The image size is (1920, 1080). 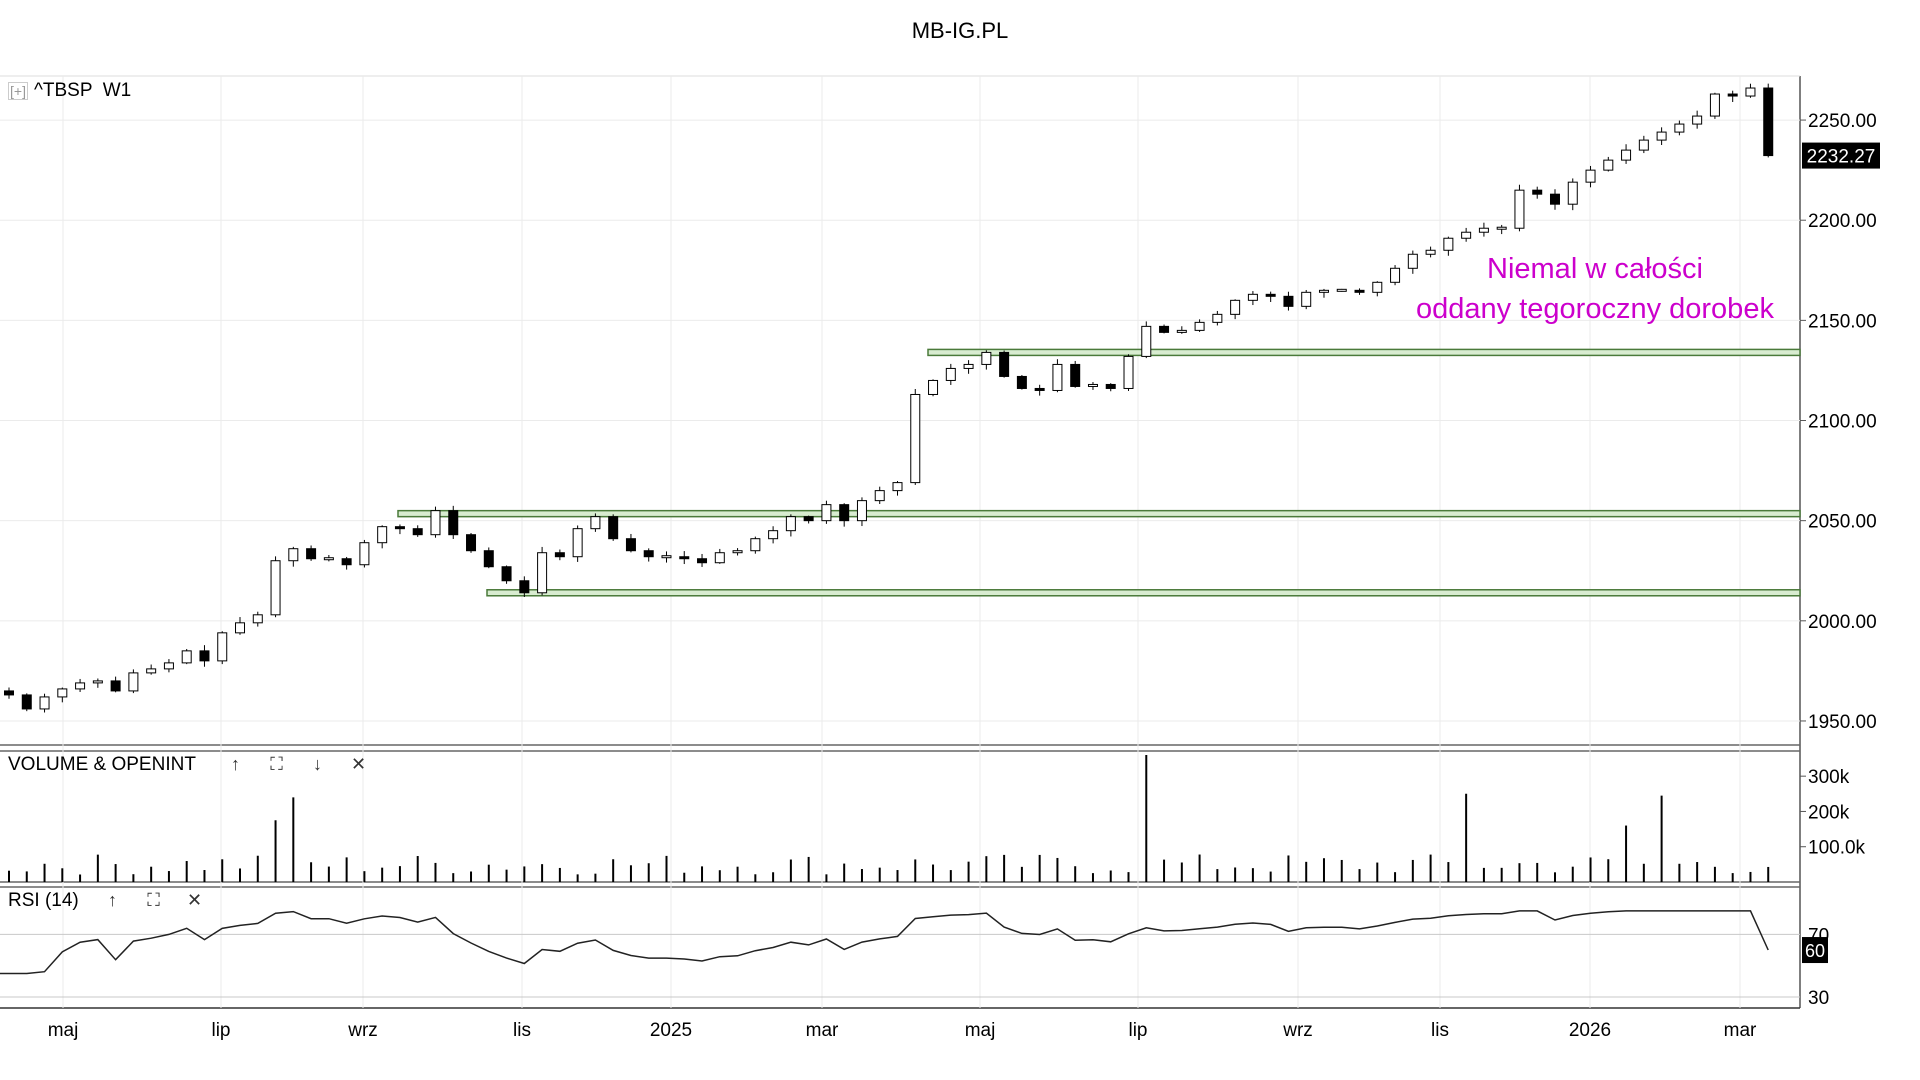 I want to click on rsi-panel-toolbar: ↑ ⛶ ✕, so click(x=153, y=900).